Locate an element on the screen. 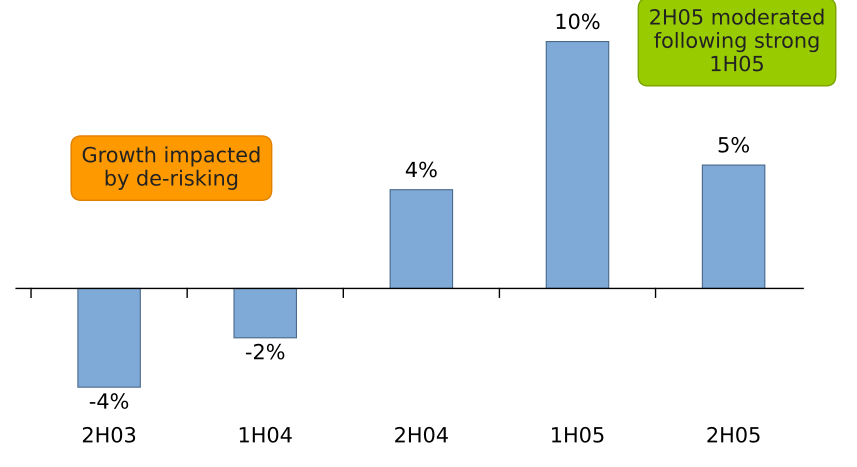 The image size is (857, 467). data-label: 10% is located at coordinates (578, 21).